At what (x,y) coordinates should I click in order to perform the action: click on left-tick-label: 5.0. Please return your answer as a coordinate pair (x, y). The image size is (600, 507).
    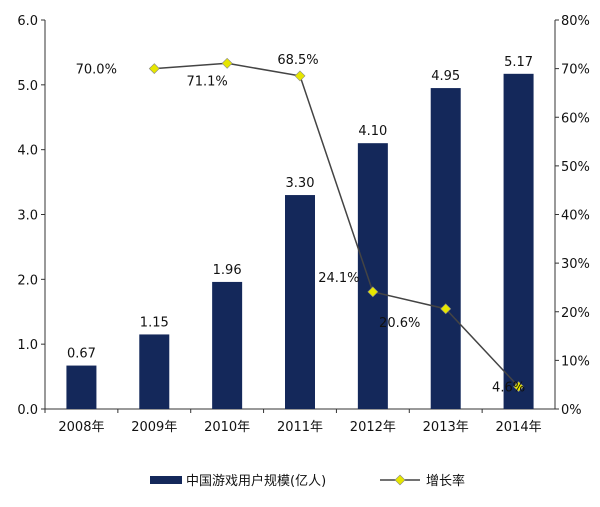
    Looking at the image, I should click on (27, 86).